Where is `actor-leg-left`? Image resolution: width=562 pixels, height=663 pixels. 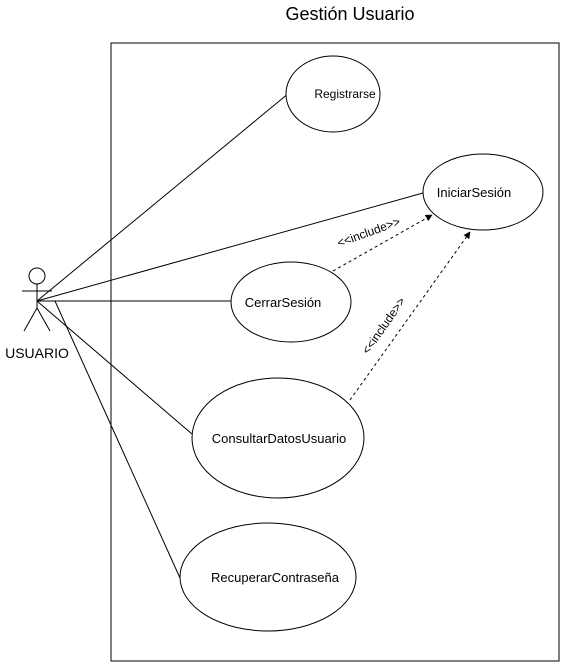
actor-leg-left is located at coordinates (30, 319).